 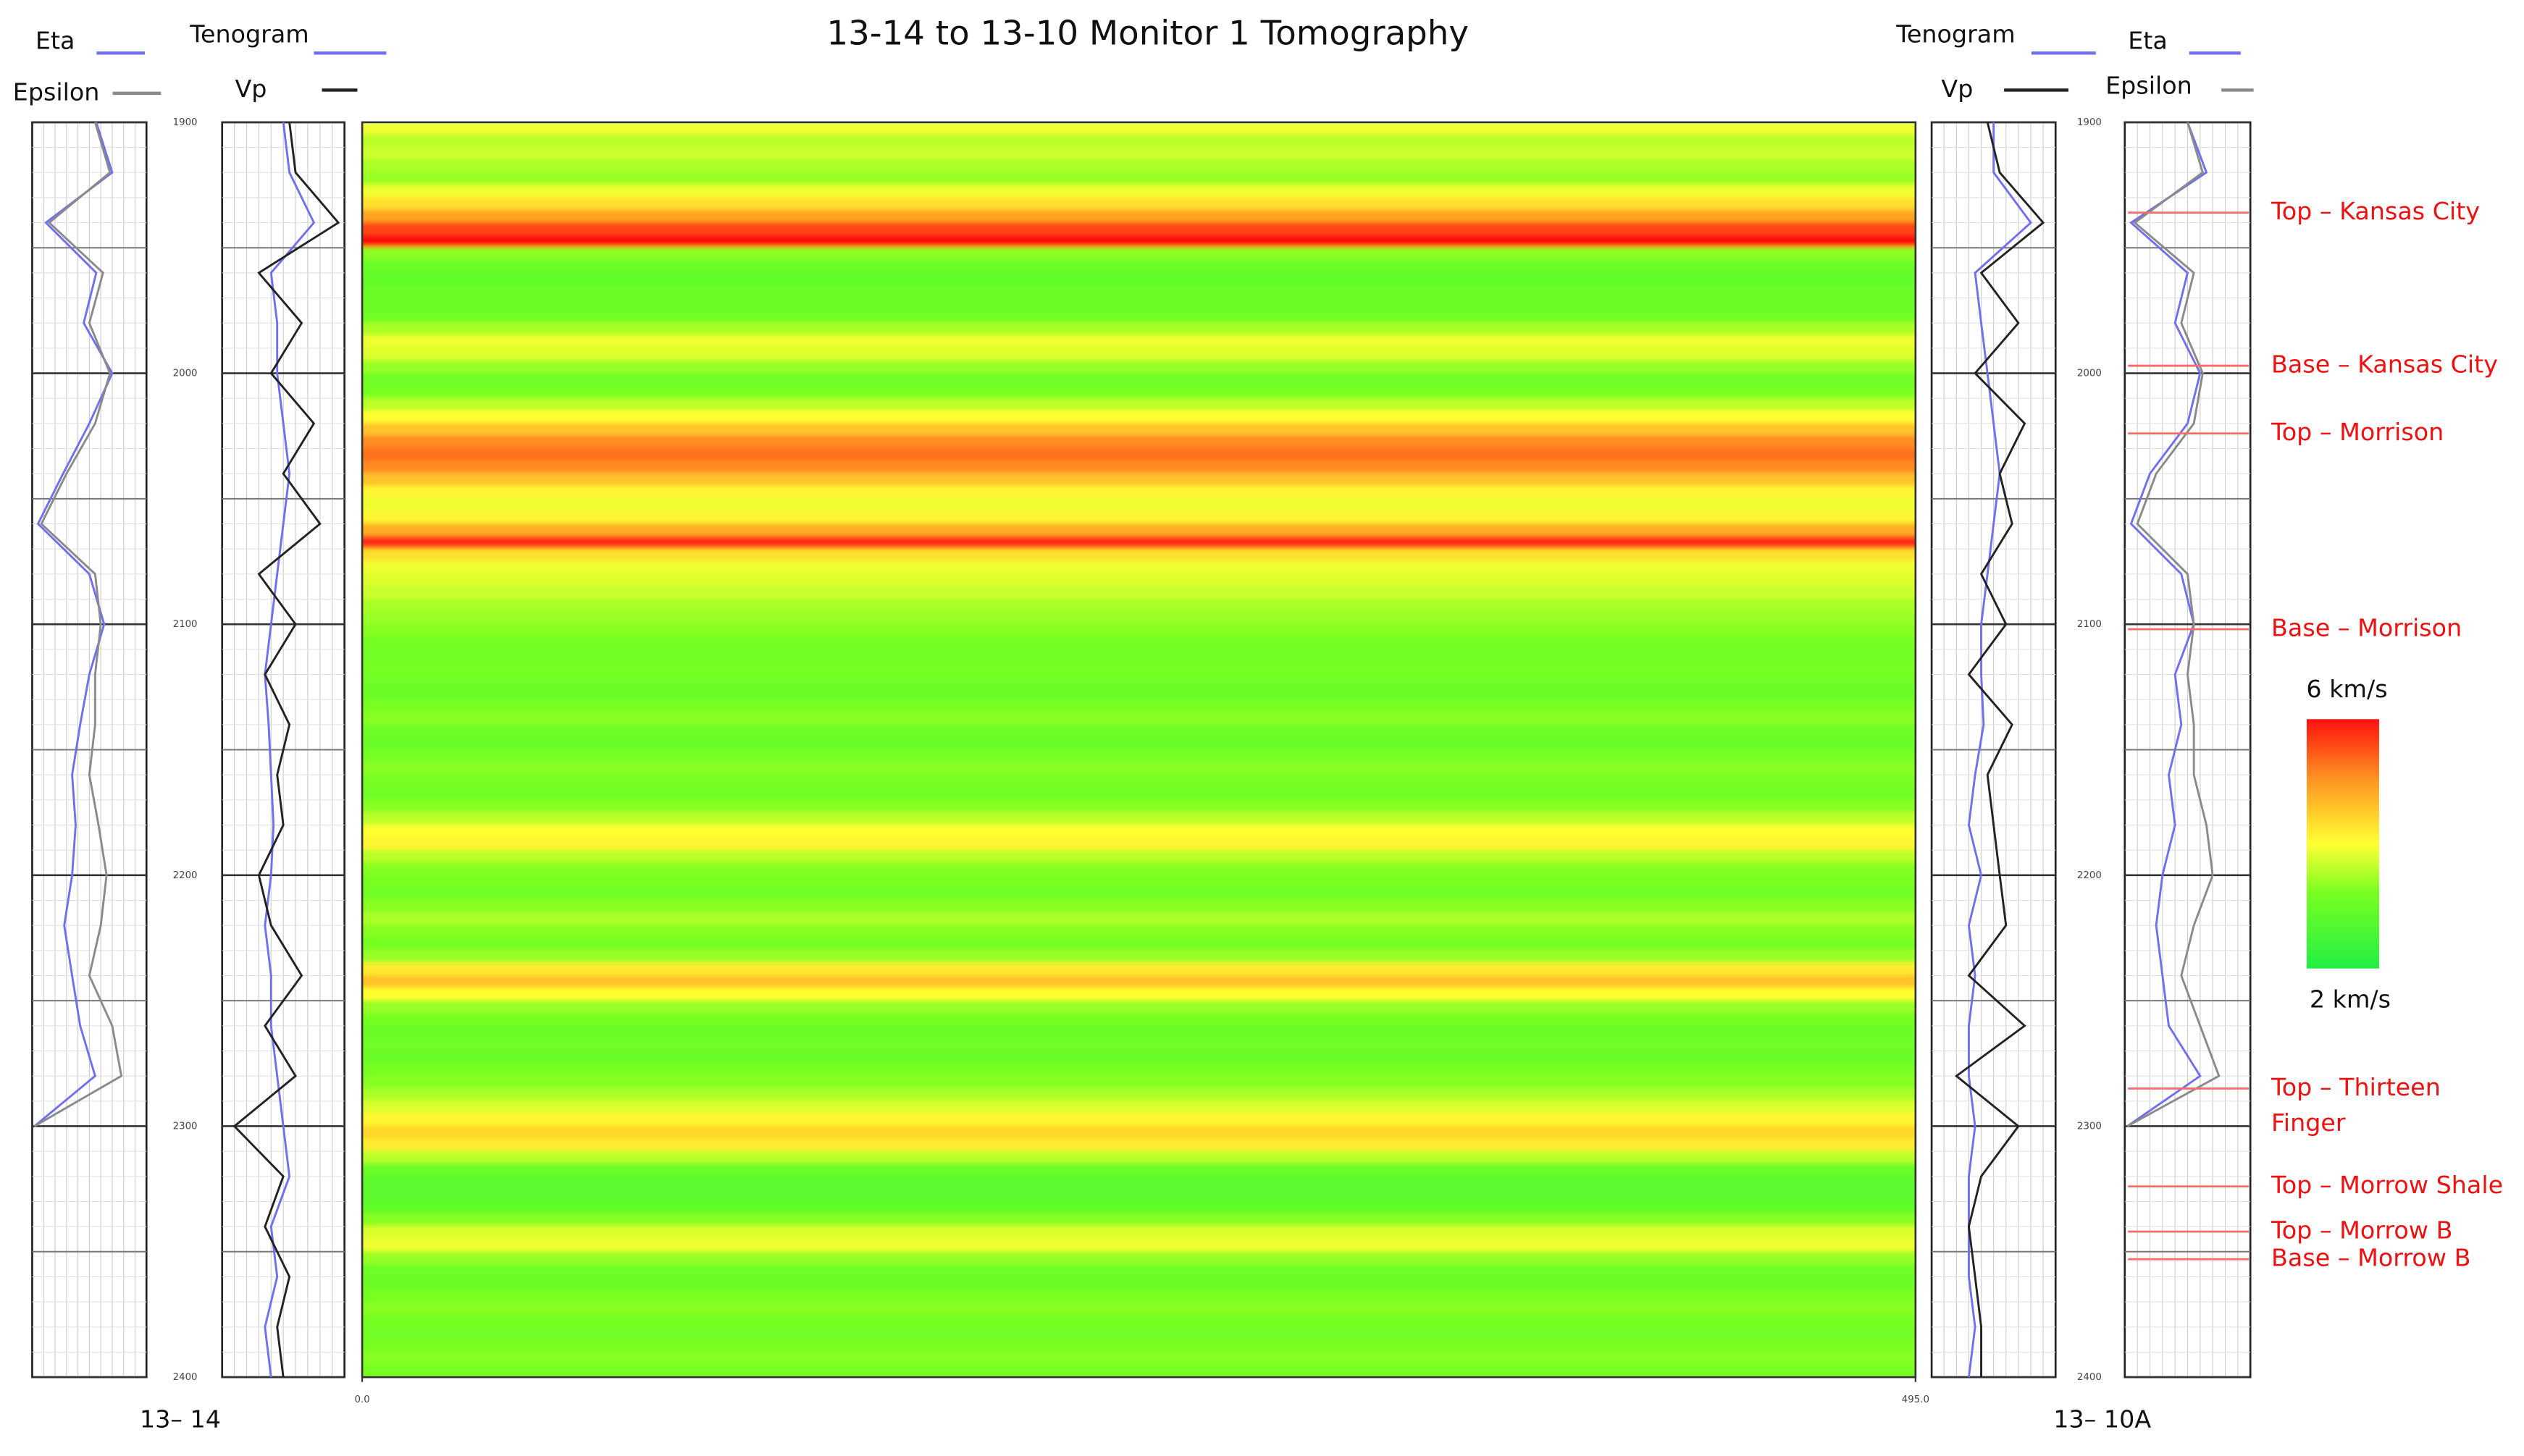 What do you see at coordinates (2346, 689) in the screenshot?
I see `colorbar-max-label: 6 km/s` at bounding box center [2346, 689].